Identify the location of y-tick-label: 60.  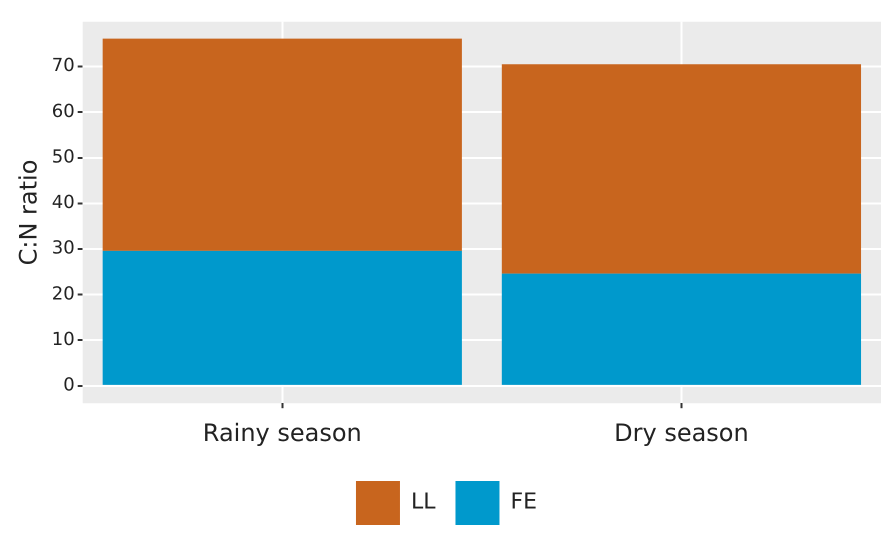
(63, 111).